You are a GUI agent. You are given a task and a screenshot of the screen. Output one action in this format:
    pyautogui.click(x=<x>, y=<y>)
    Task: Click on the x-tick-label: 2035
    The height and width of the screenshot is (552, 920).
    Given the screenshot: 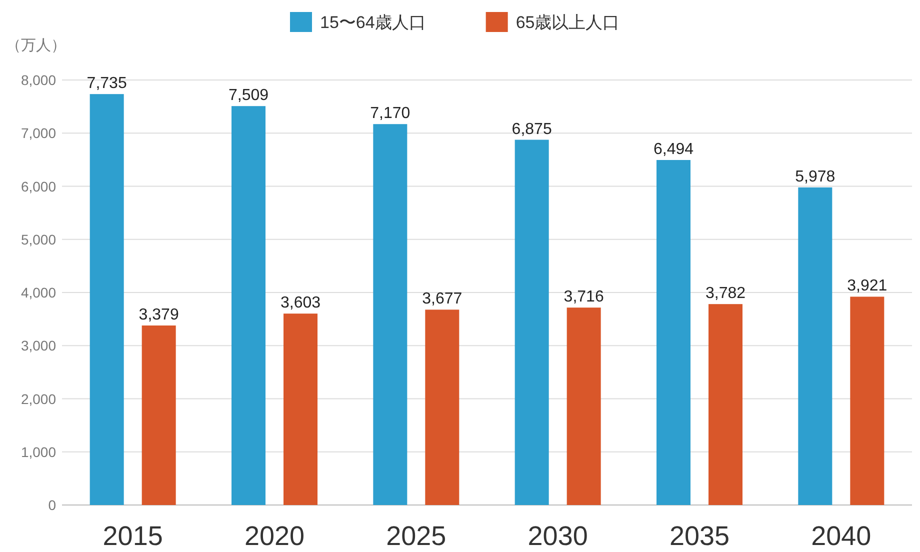 What is the action you would take?
    pyautogui.click(x=699, y=536)
    